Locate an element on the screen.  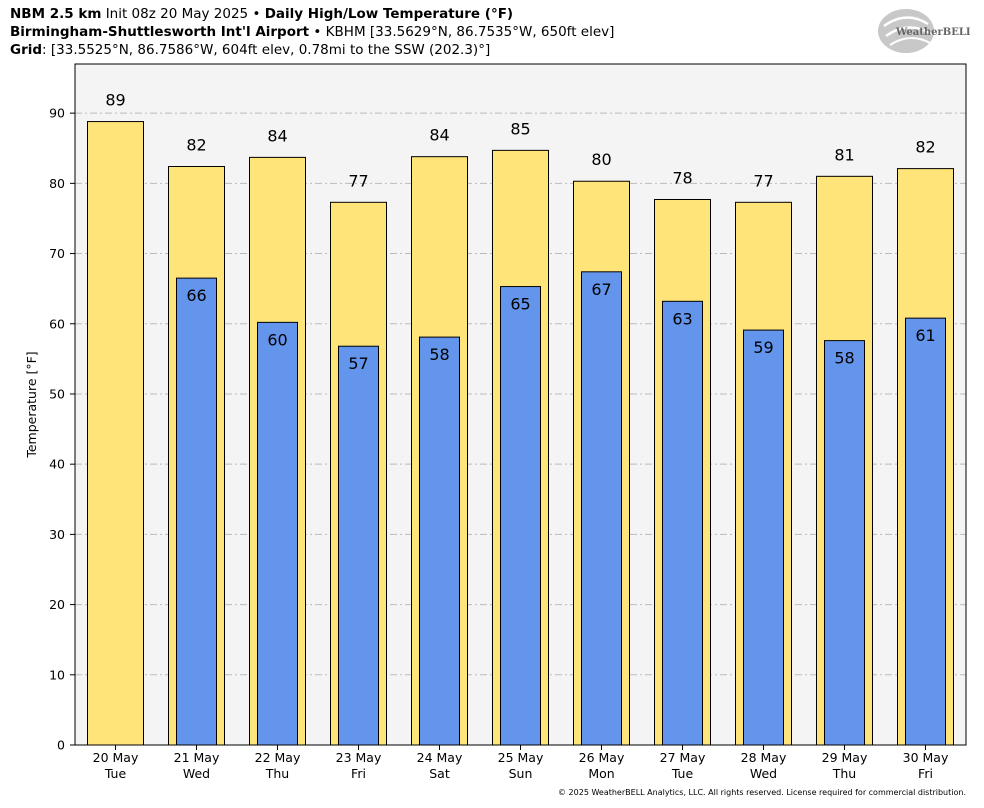
high-temp-bar is located at coordinates (115, 433).